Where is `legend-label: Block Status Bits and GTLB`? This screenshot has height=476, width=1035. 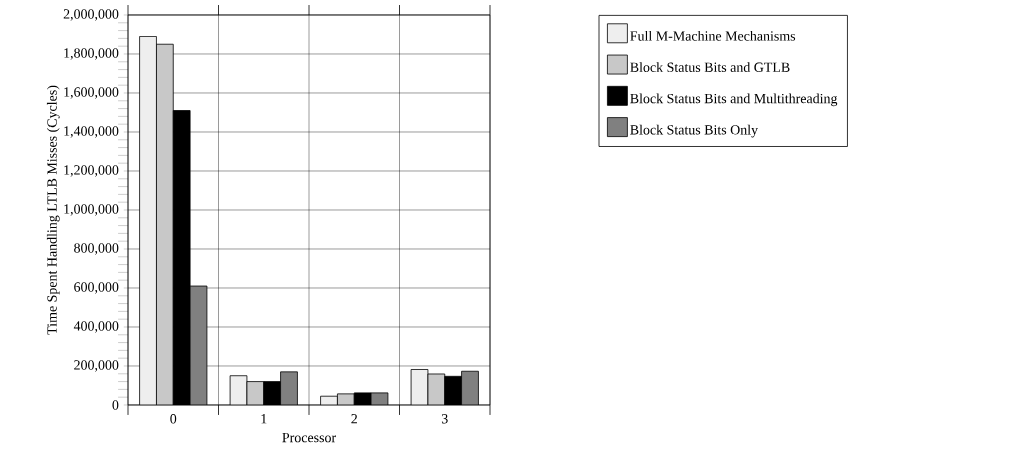 legend-label: Block Status Bits and GTLB is located at coordinates (710, 67).